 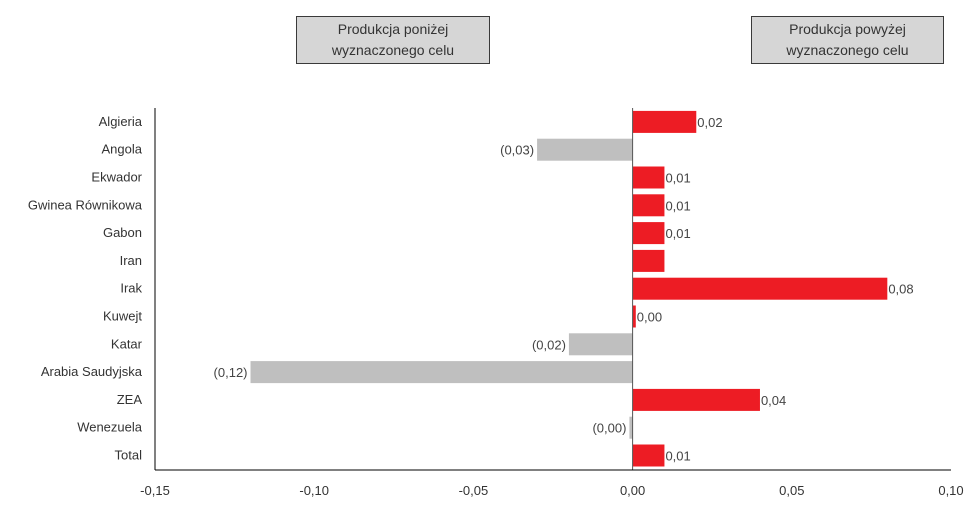 What do you see at coordinates (116, 177) in the screenshot?
I see `category-label: Ekwador` at bounding box center [116, 177].